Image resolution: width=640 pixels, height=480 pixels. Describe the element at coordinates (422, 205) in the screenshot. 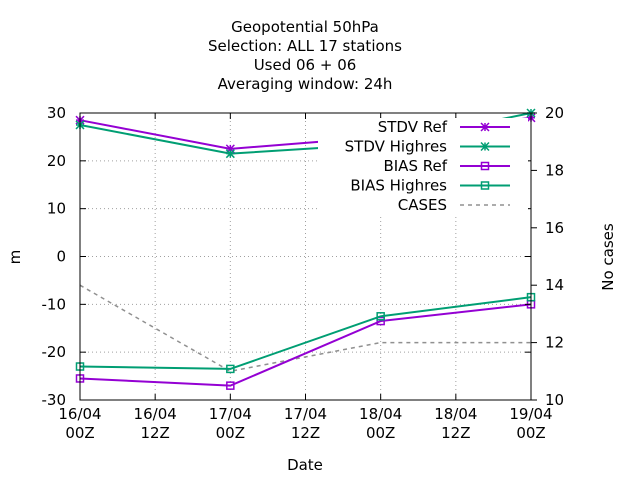

I see `legend-label: CASES` at that location.